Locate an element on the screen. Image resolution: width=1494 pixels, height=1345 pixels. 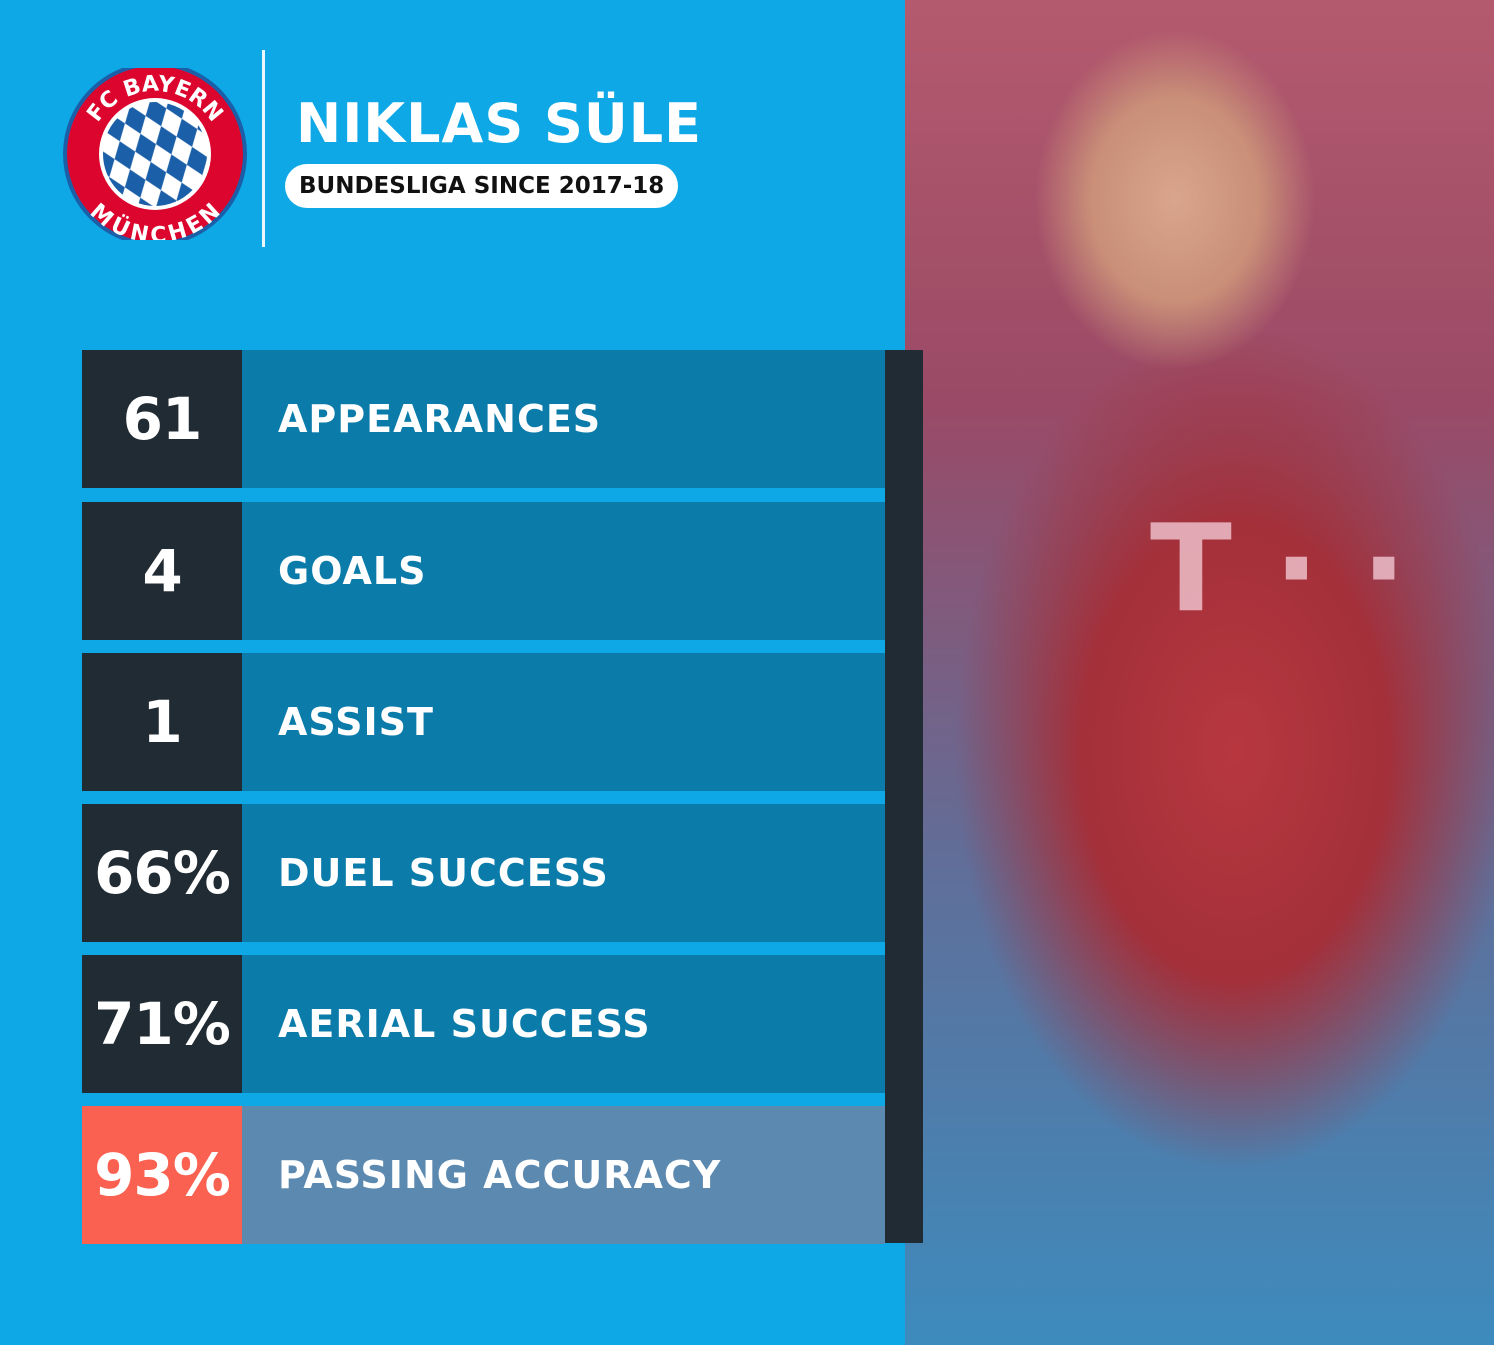
stat-row-aerial-success: 71% AERIAL SUCCESS is located at coordinates (483, 1024).